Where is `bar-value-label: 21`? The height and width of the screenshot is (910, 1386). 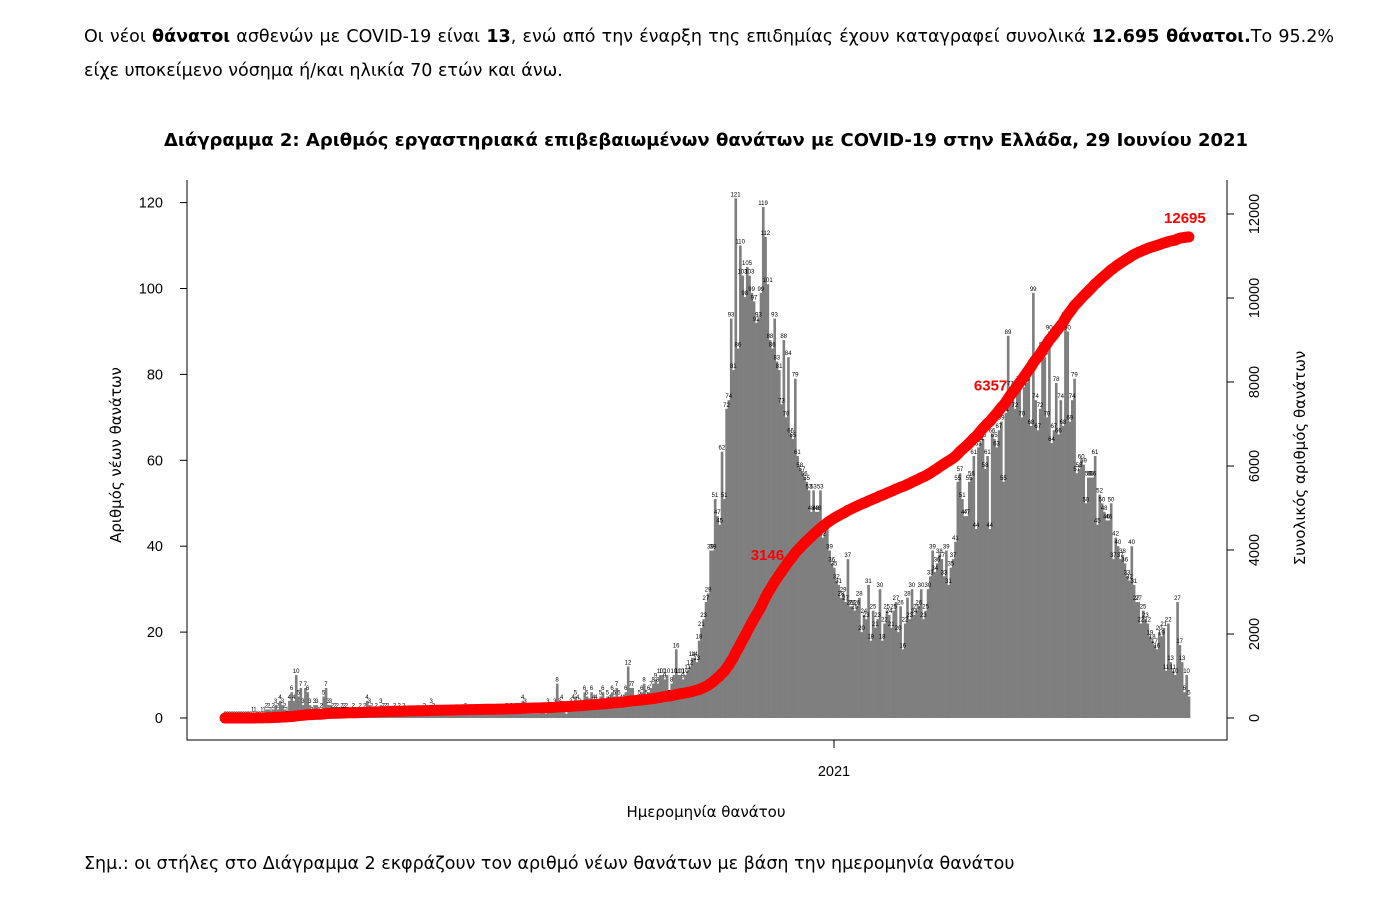
bar-value-label: 21 is located at coordinates (701, 625).